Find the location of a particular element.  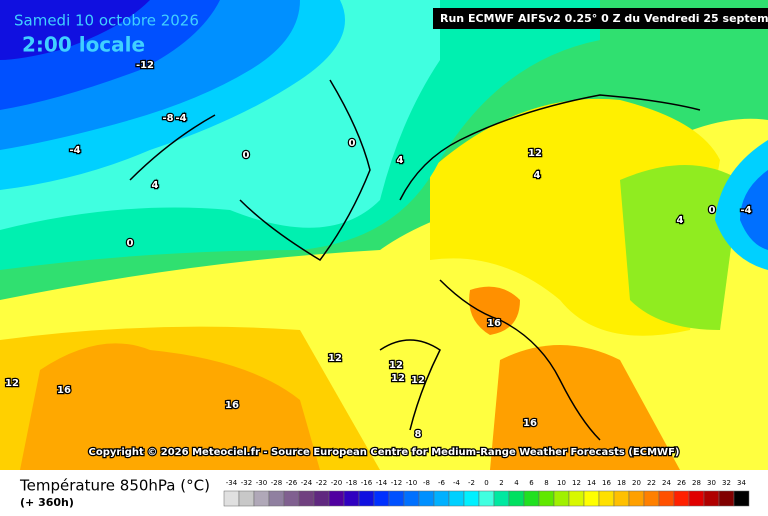

contour-label: -8 is located at coordinates (167, 118).